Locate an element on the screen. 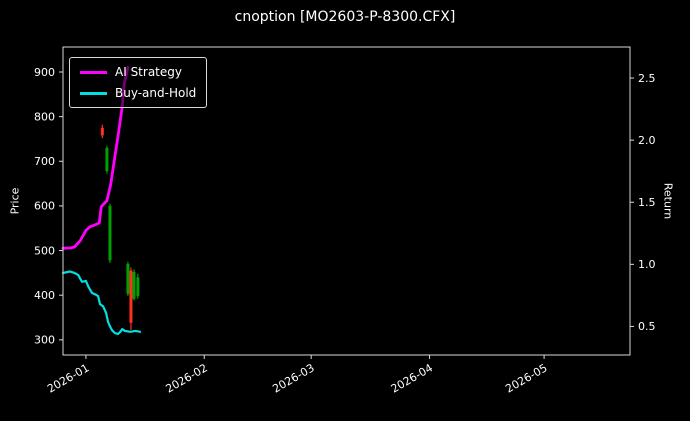  price-tick-label: 600 is located at coordinates (44, 206).